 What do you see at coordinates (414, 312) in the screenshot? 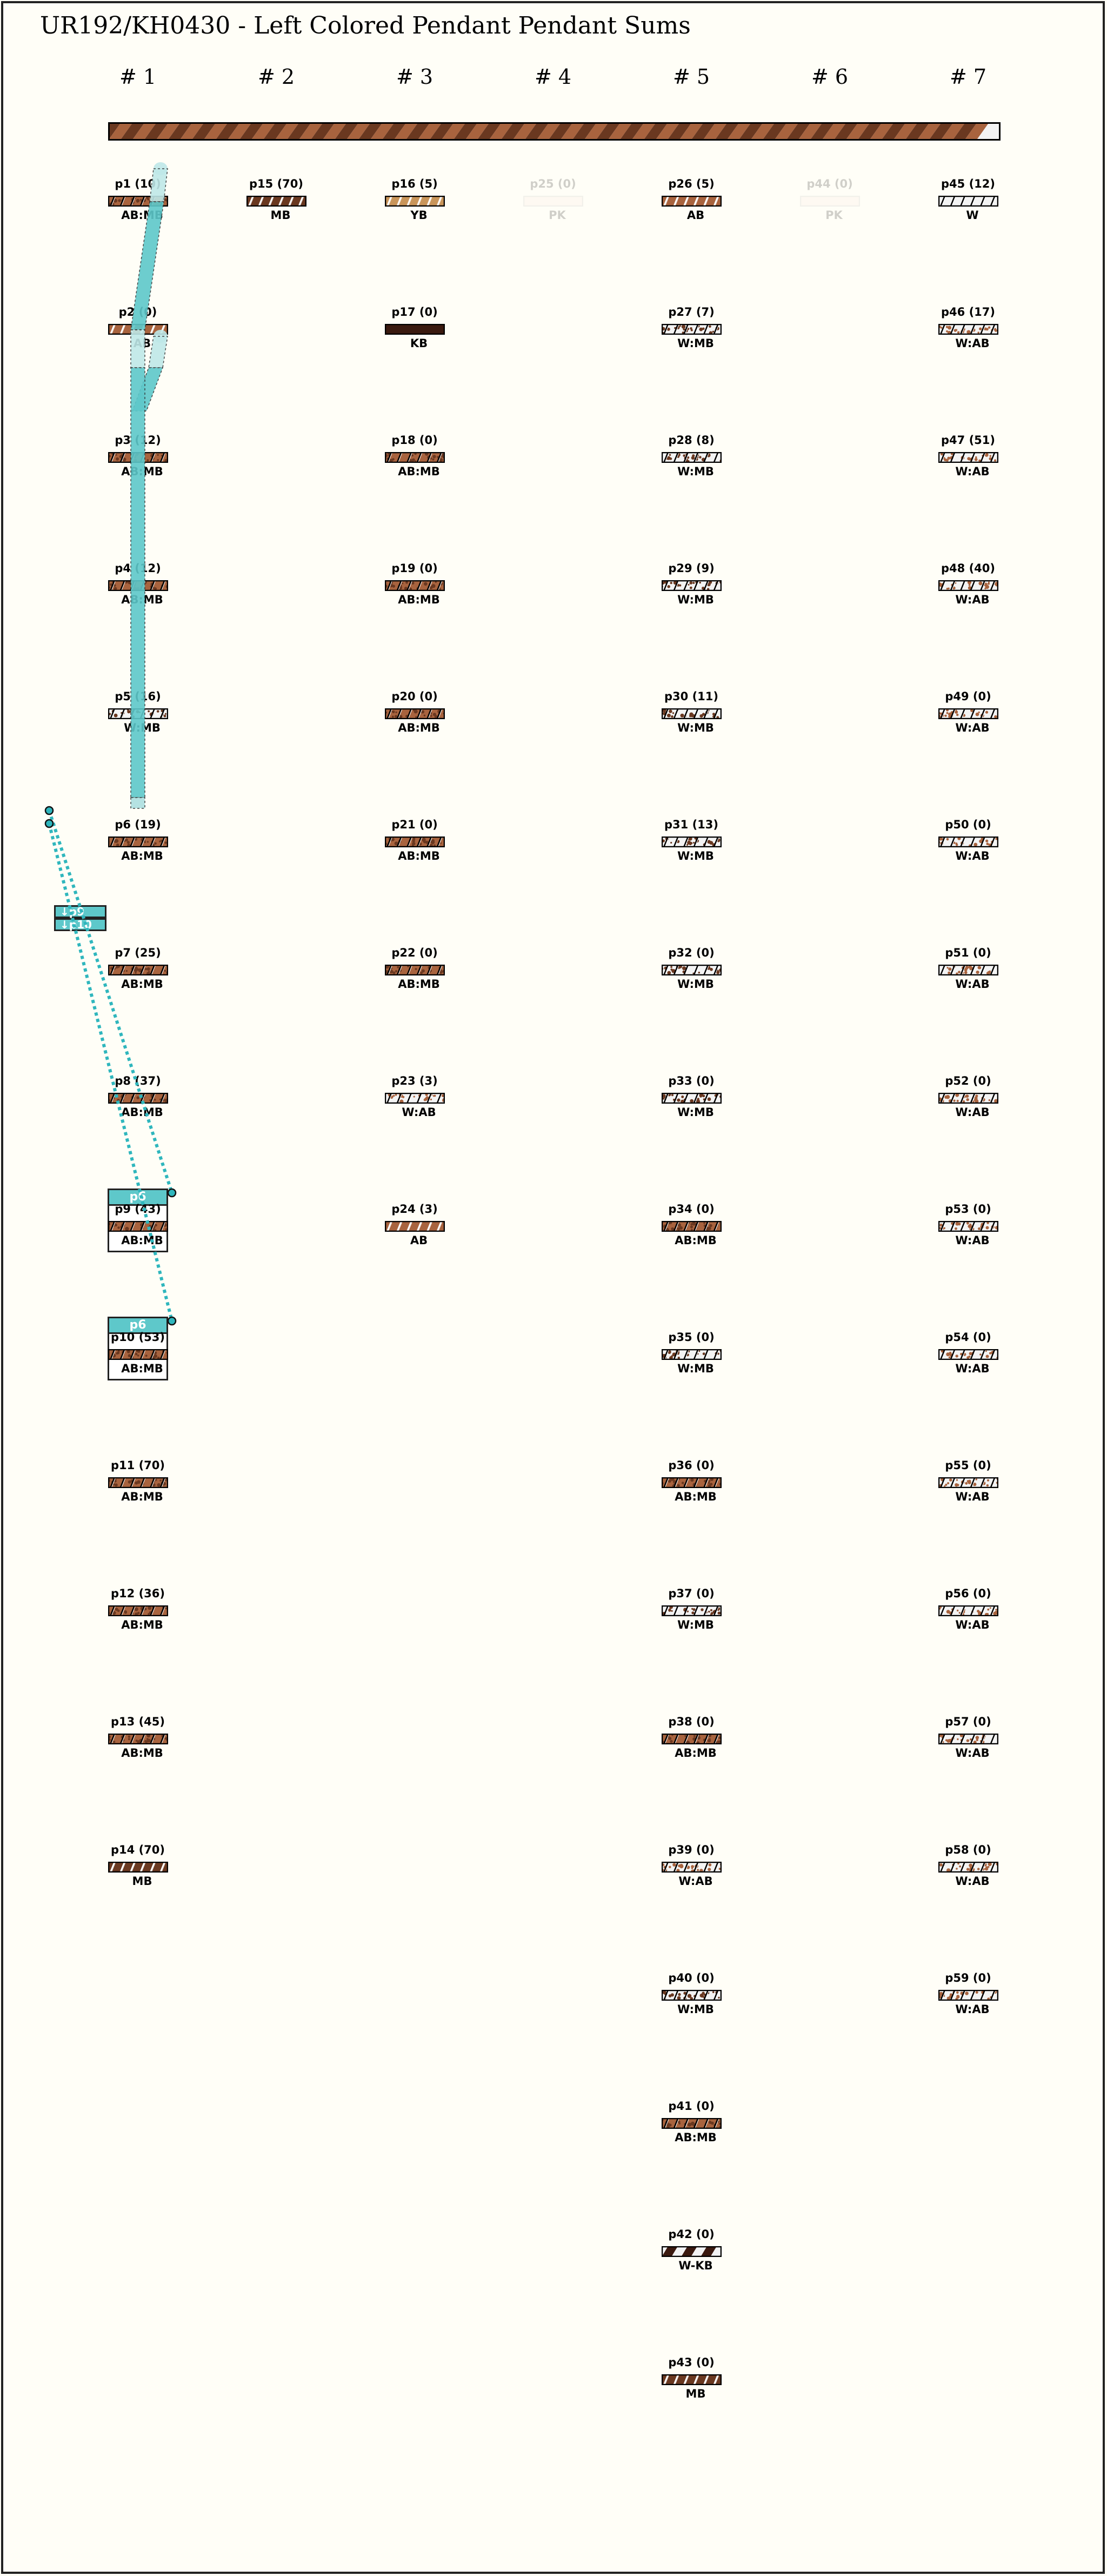
I see `pendant-label: p17 (0)` at bounding box center [414, 312].